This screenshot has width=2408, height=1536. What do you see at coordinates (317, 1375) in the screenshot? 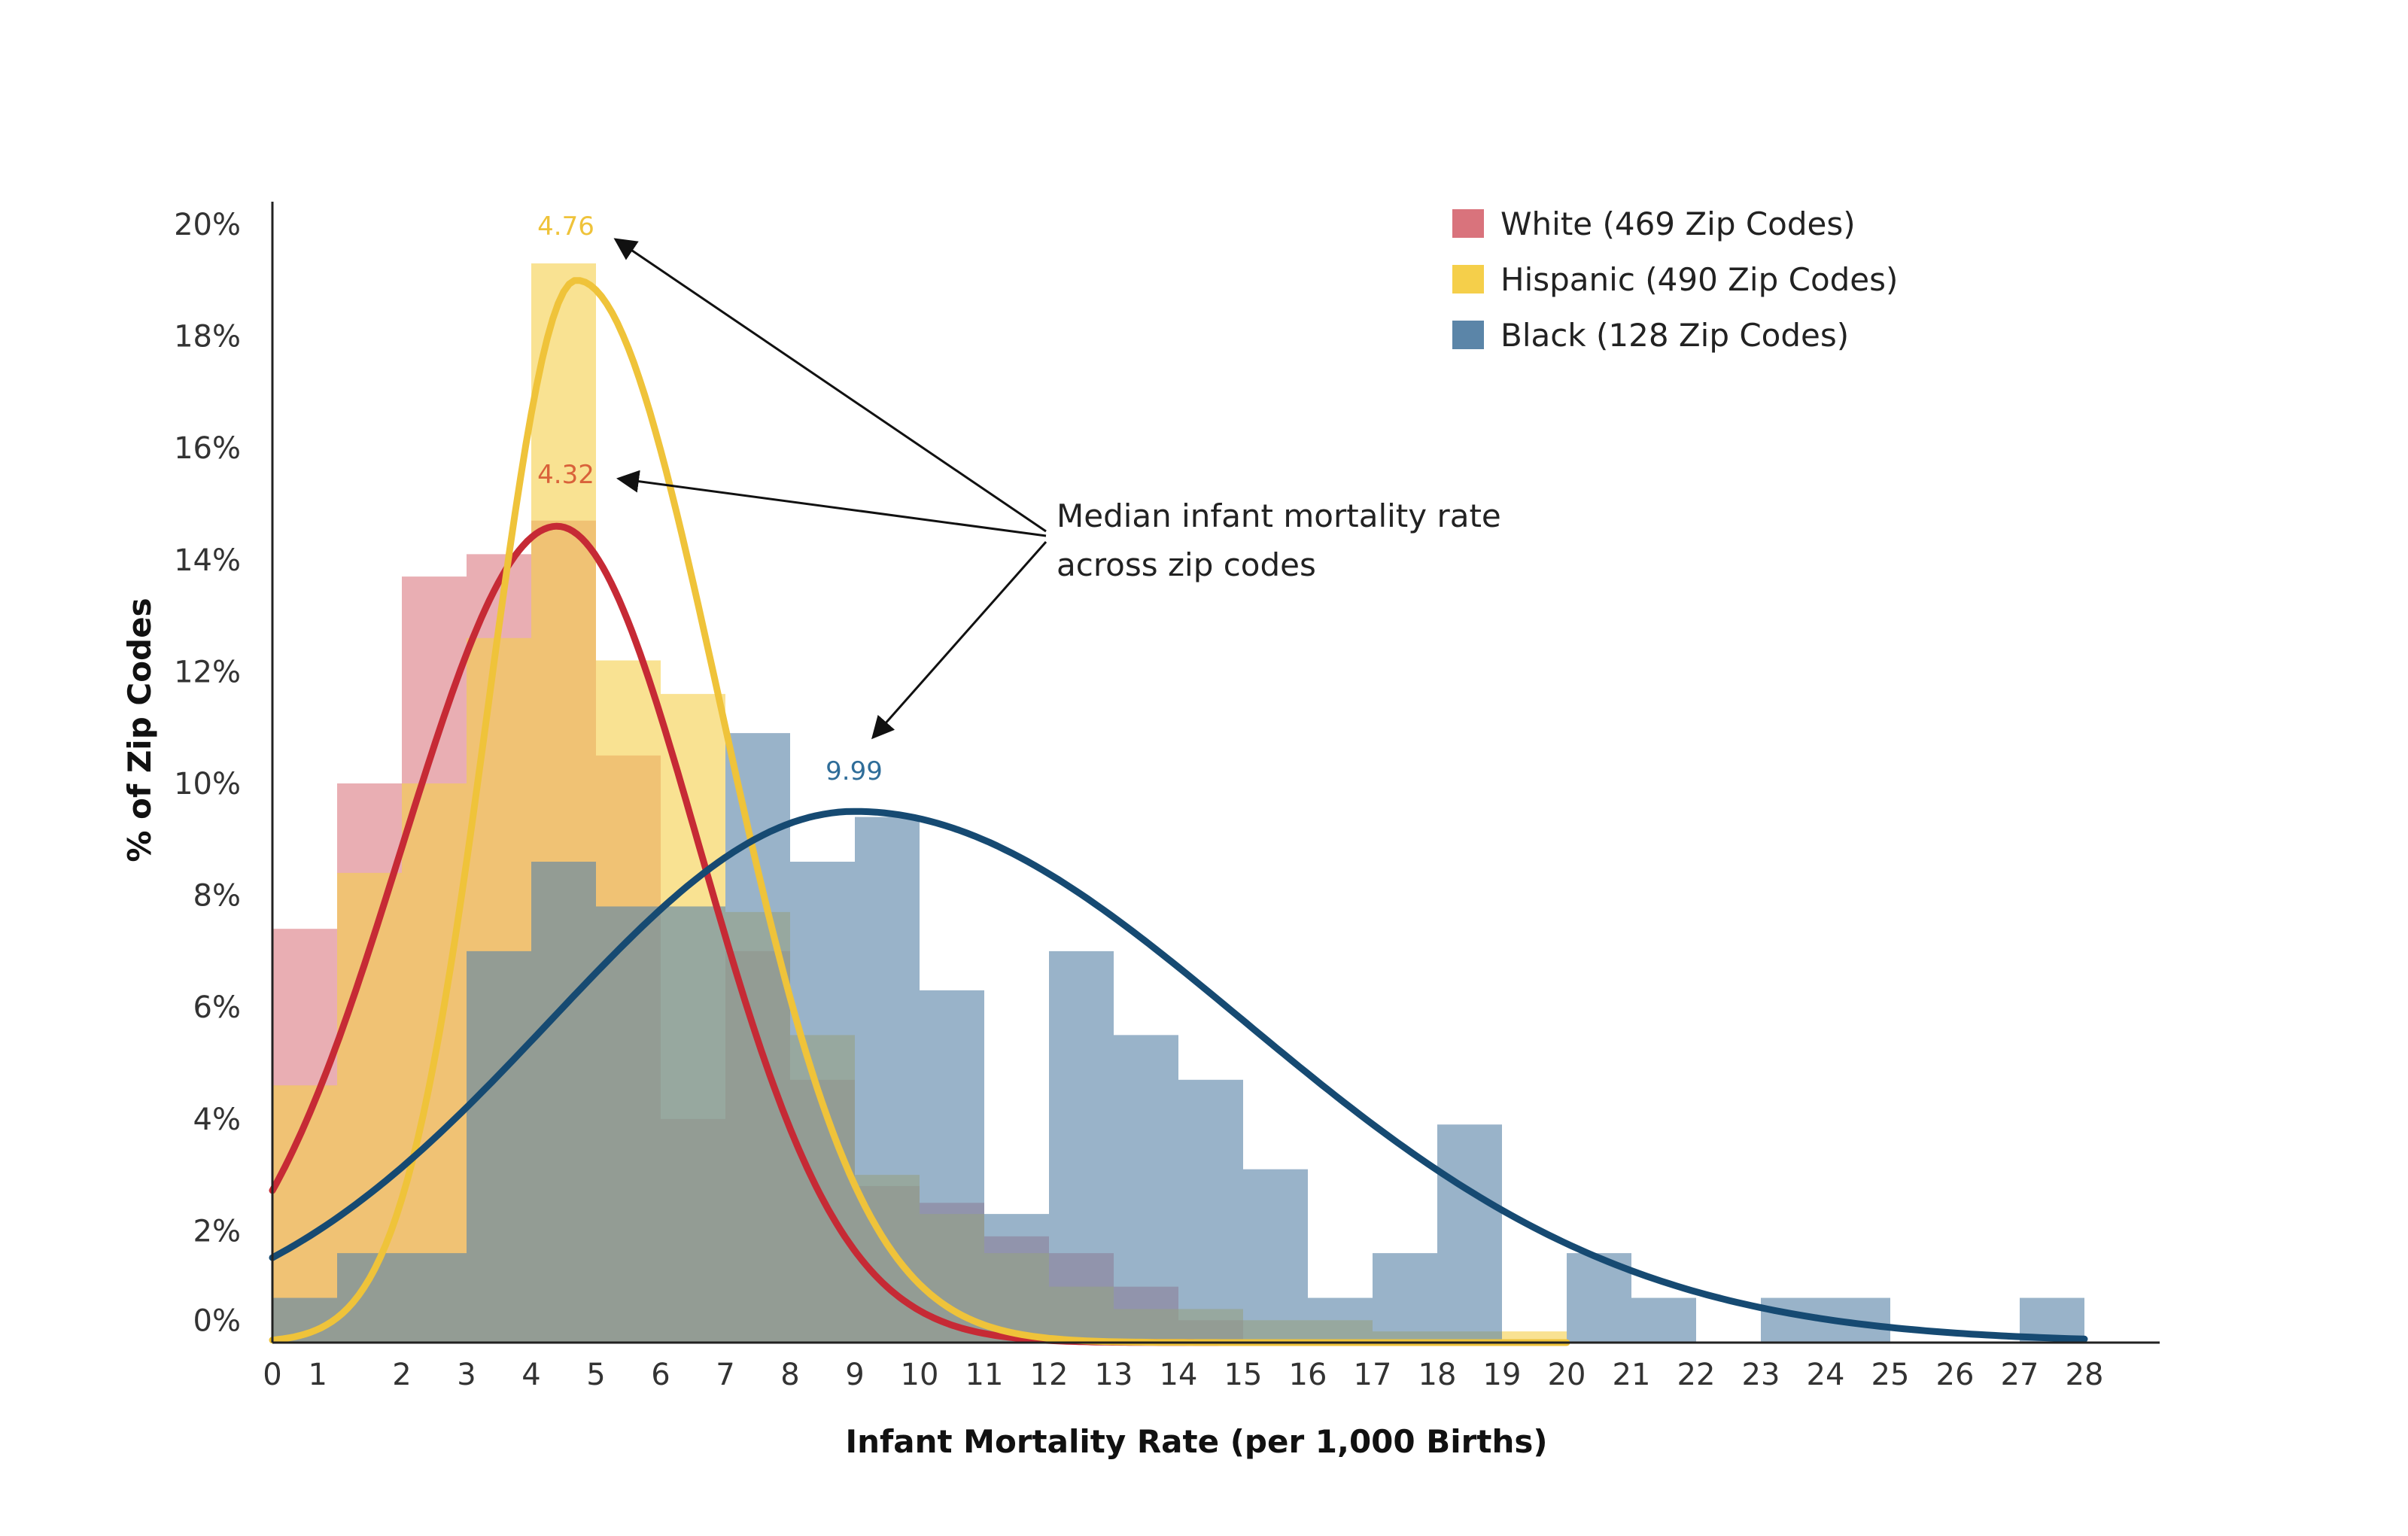
I see `x-tick-label-1: 1` at bounding box center [317, 1375].